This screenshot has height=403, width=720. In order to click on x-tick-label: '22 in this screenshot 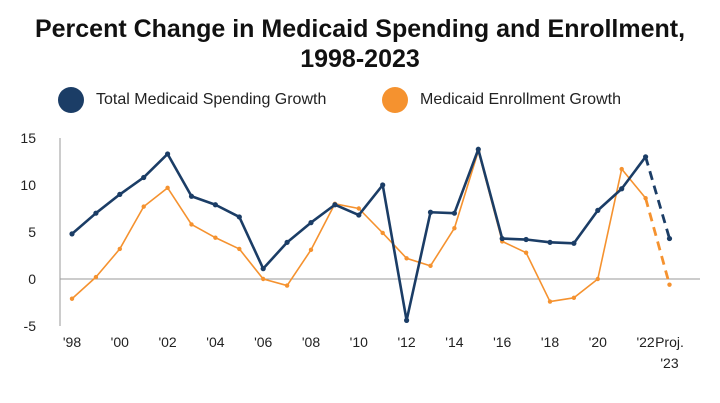, I will do `click(645, 342)`.